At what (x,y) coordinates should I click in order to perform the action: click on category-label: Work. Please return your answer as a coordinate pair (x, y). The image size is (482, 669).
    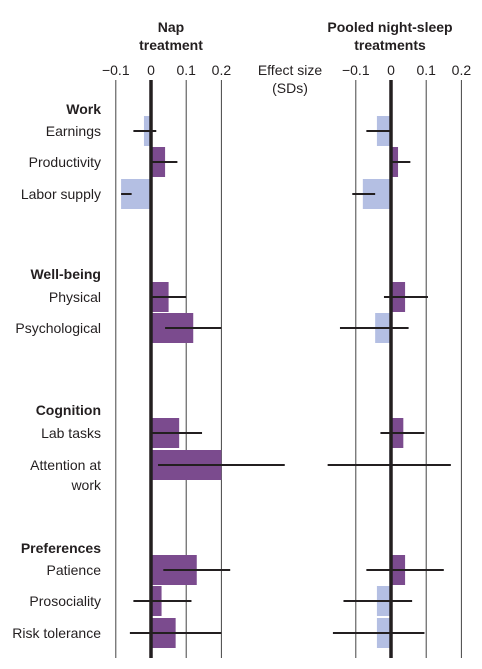
    Looking at the image, I should click on (83, 109).